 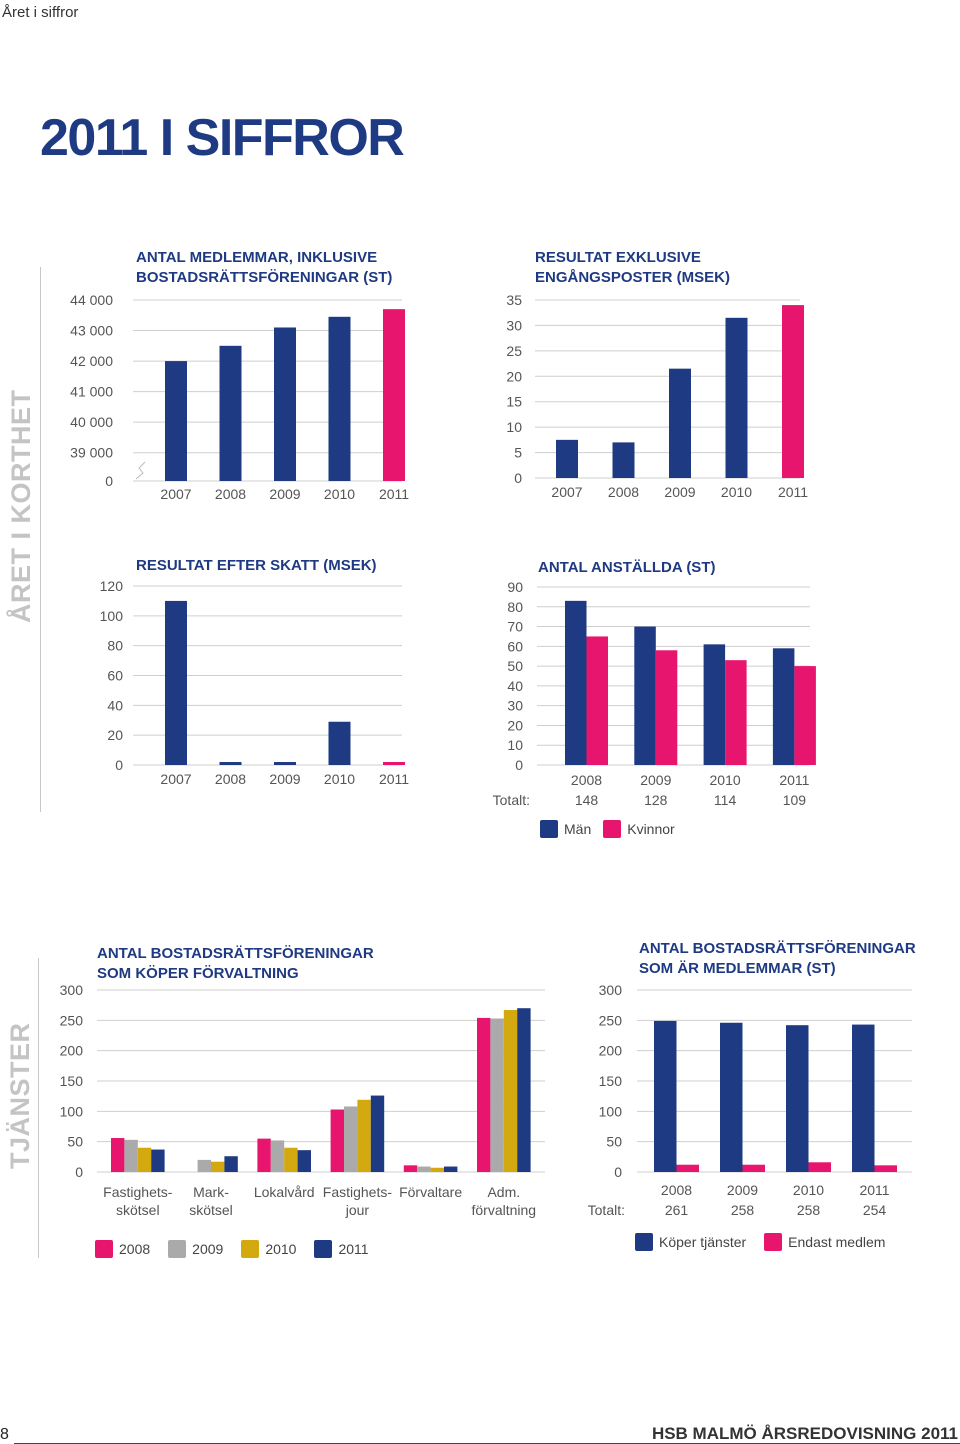 I want to click on y-tick-label: 40 000, so click(x=91, y=422).